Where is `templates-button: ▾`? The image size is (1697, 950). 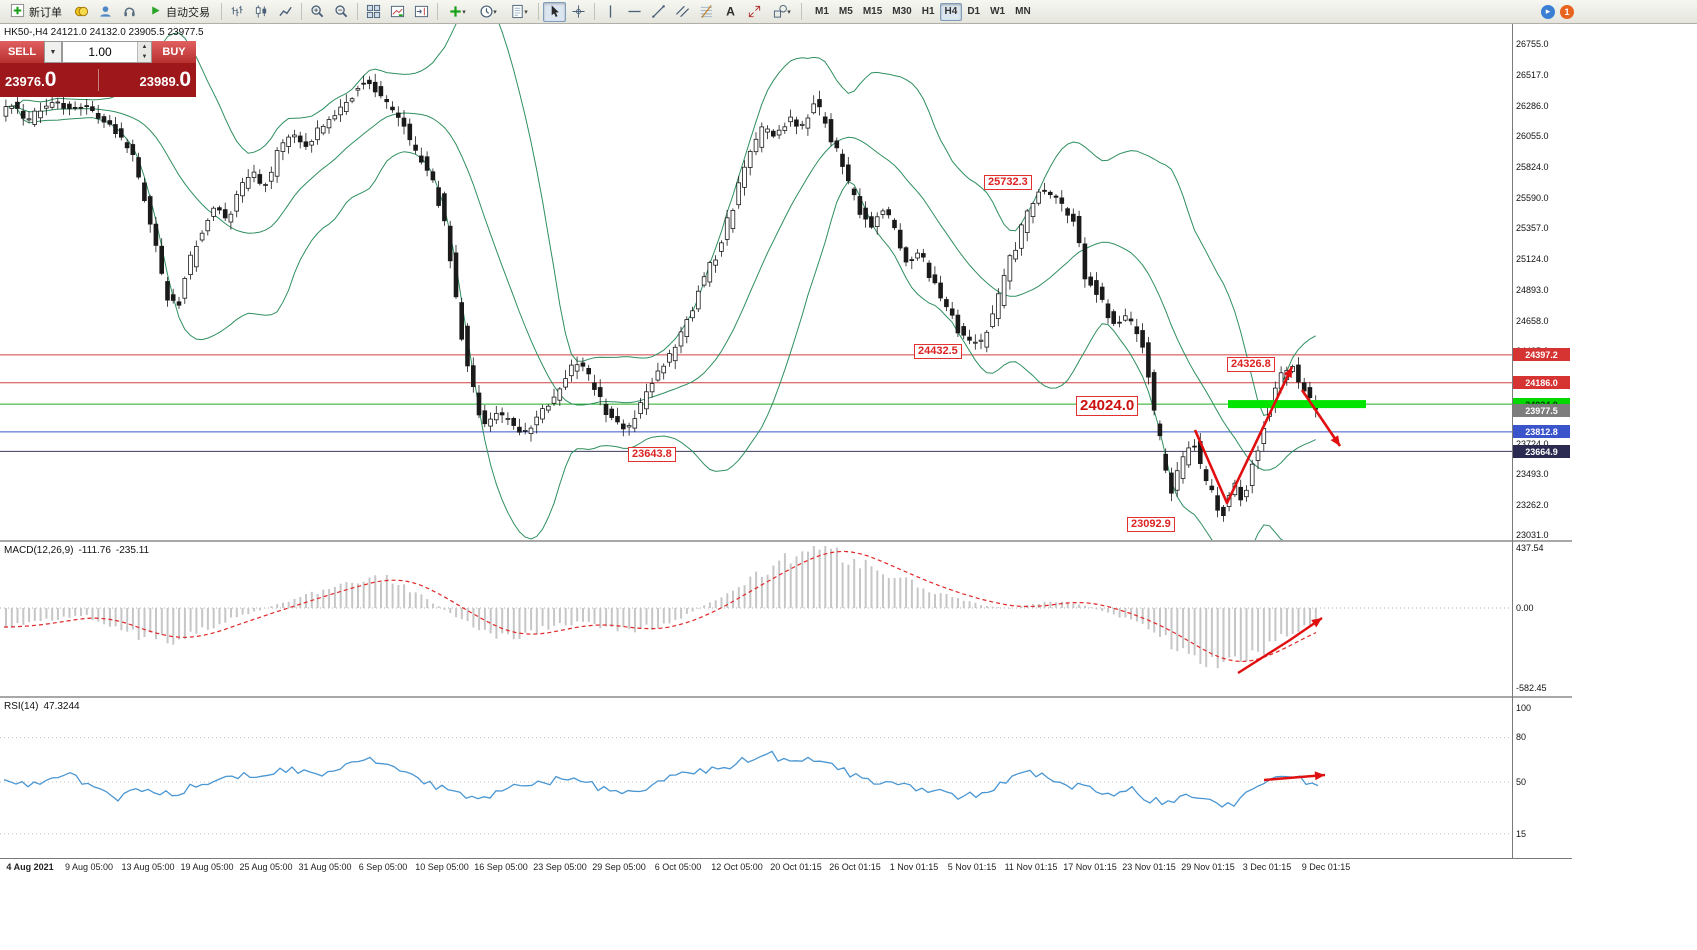
templates-button: ▾ is located at coordinates (519, 12).